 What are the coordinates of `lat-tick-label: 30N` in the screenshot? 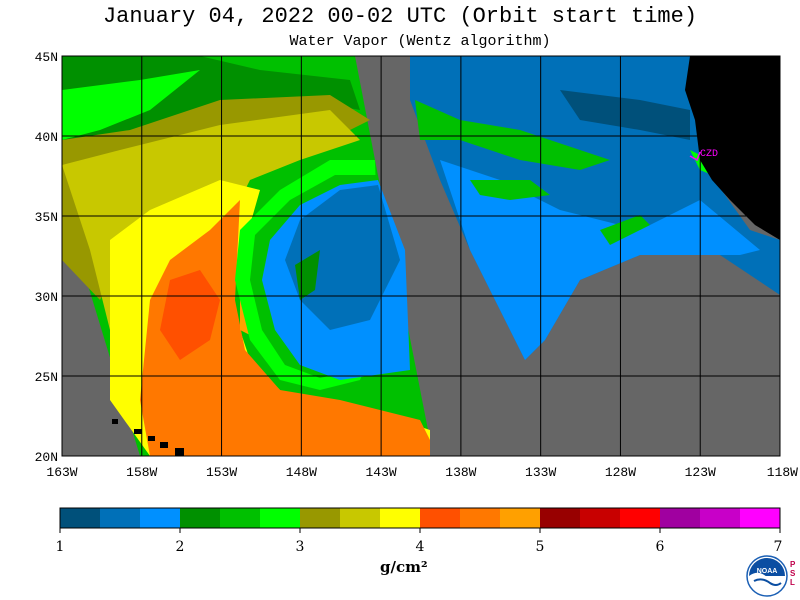 It's located at (46, 297).